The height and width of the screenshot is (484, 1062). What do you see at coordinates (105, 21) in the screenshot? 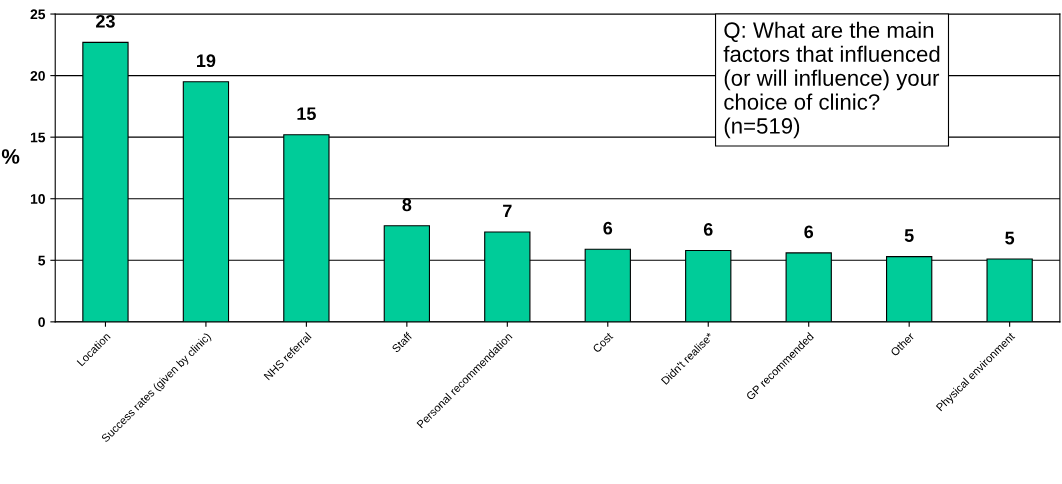
I see `data-label: 23` at bounding box center [105, 21].